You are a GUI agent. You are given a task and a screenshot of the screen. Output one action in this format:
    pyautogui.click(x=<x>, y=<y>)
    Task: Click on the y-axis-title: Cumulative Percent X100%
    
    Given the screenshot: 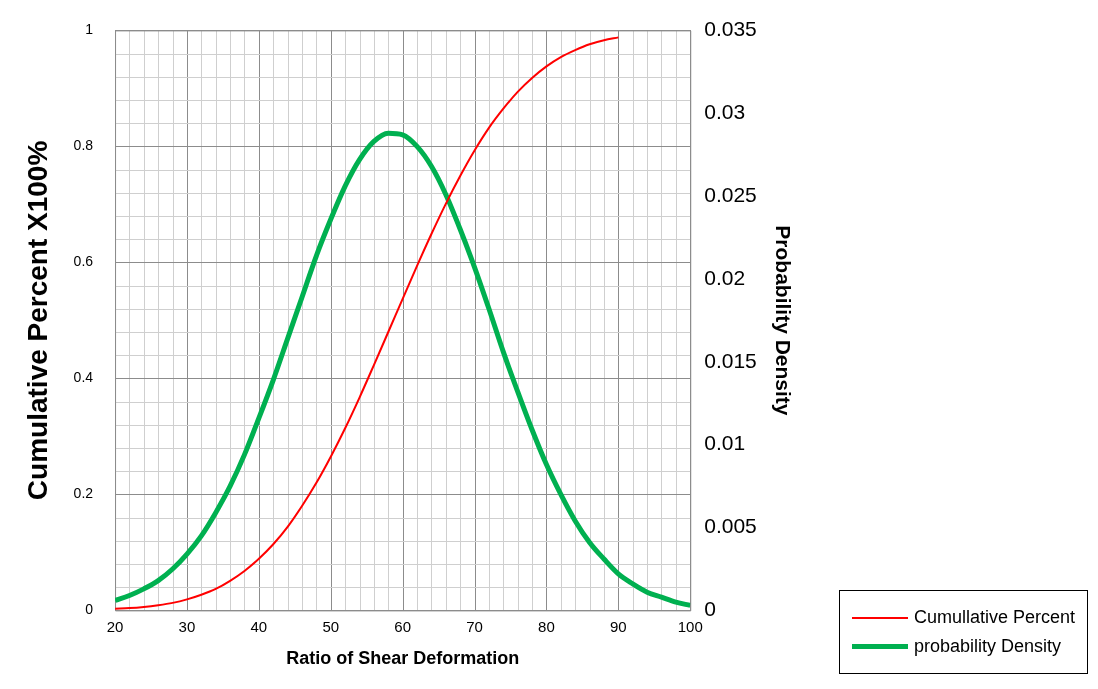 What is the action you would take?
    pyautogui.click(x=37, y=320)
    